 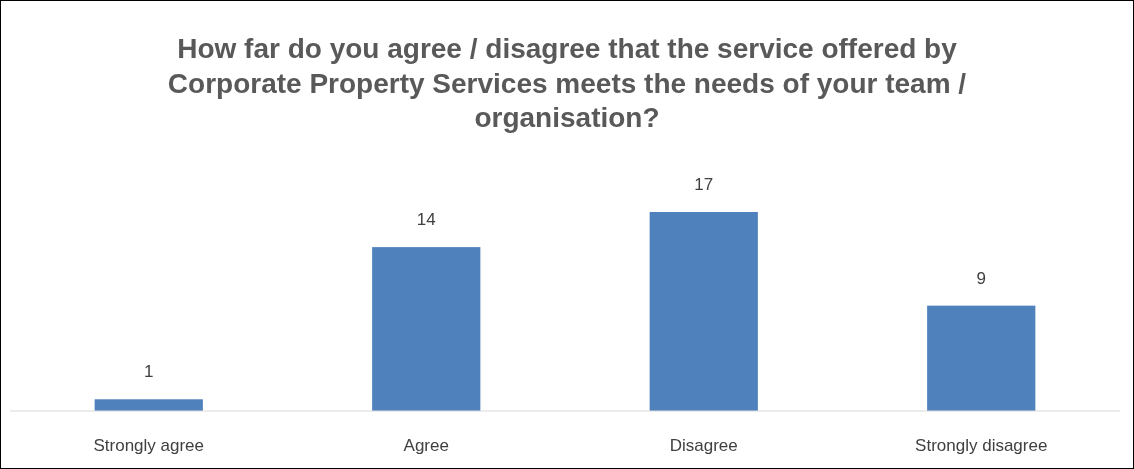 What do you see at coordinates (426, 220) in the screenshot?
I see `data-label: 14` at bounding box center [426, 220].